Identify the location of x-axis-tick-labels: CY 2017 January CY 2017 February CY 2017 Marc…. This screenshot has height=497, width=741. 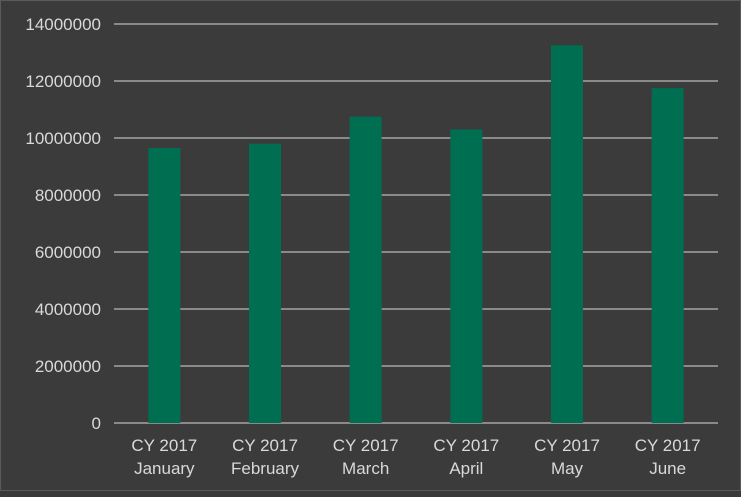
(415, 457).